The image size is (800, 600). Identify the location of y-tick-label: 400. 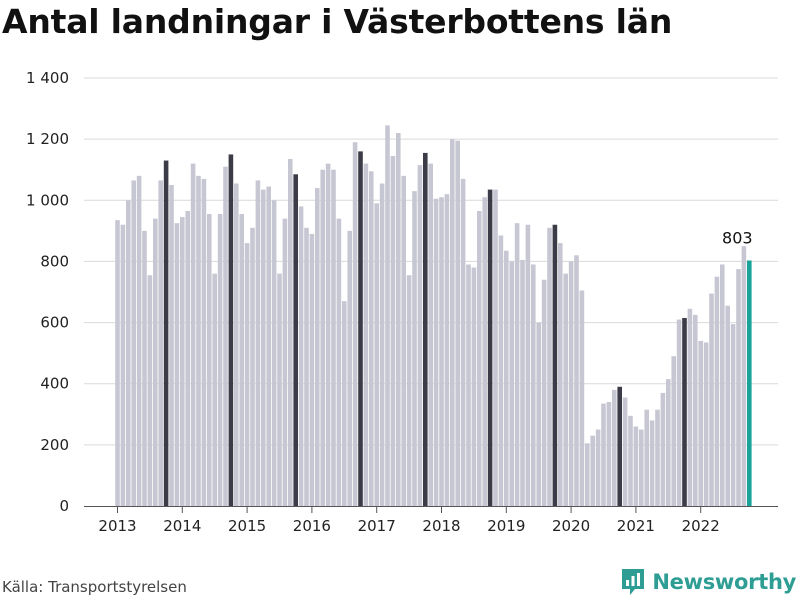
(54, 384).